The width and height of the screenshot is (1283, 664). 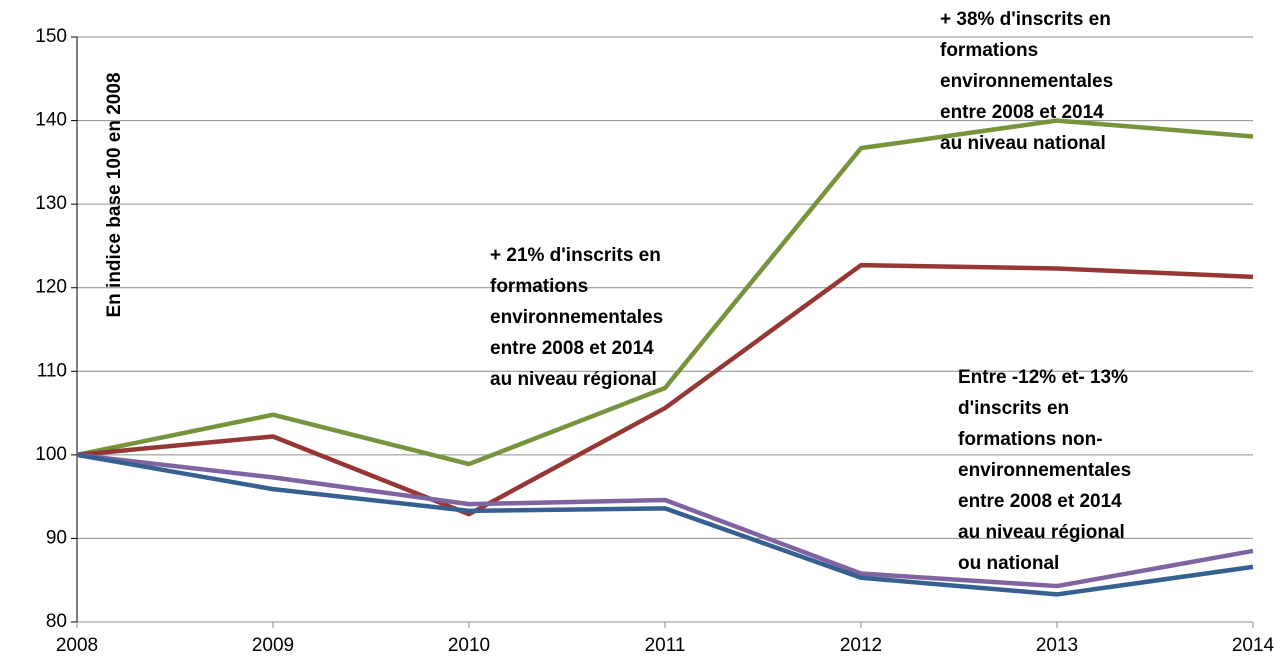 I want to click on y-tick-label: 90, so click(x=56, y=537).